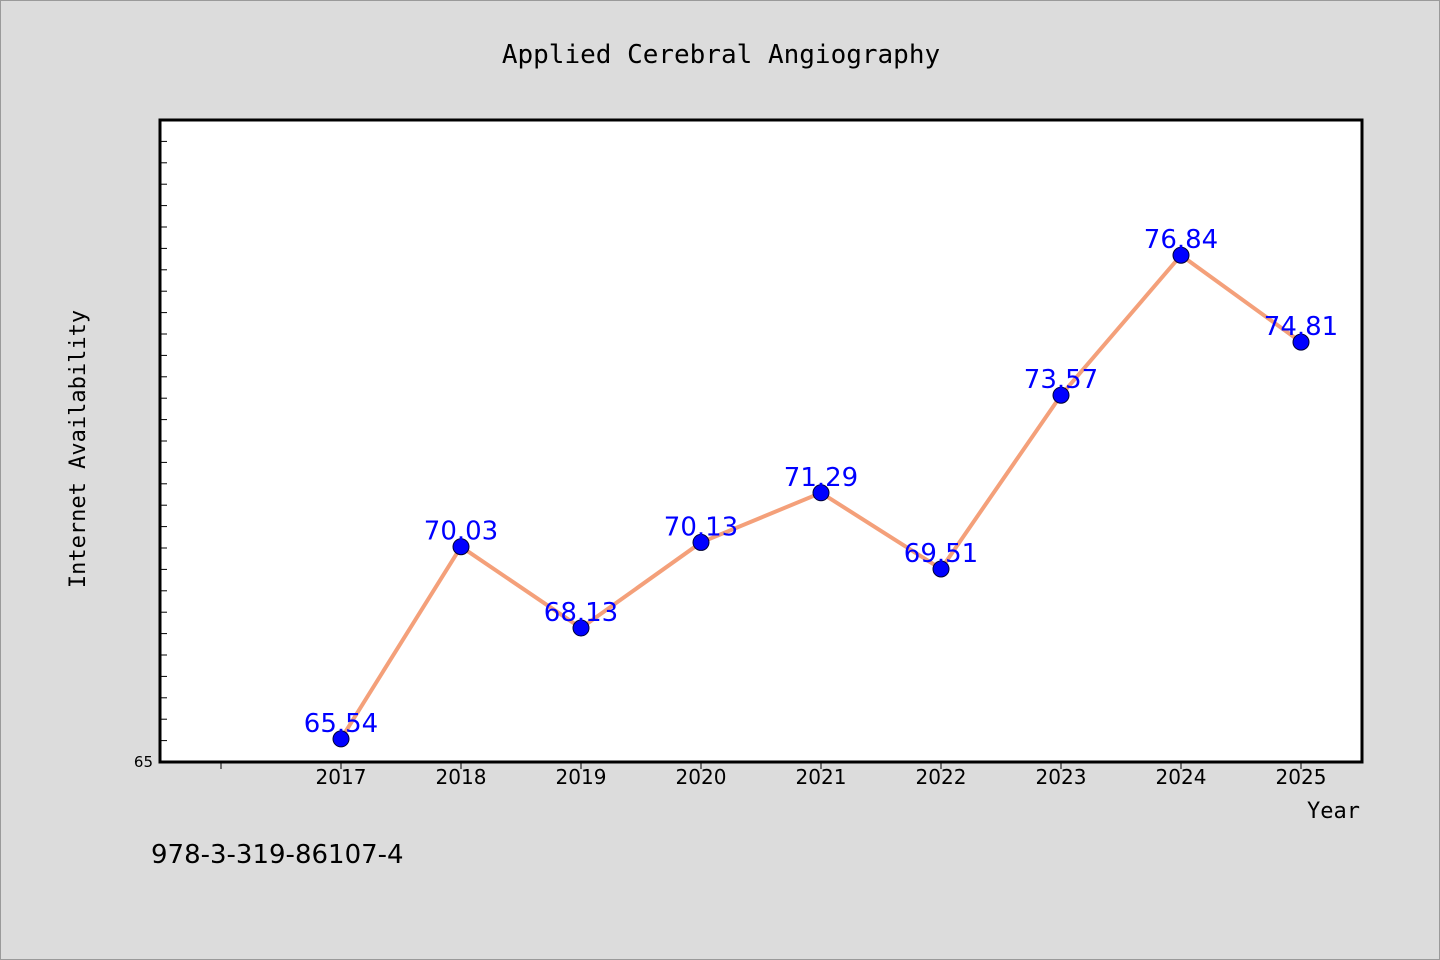  I want to click on x-tick-label: 2020, so click(701, 777).